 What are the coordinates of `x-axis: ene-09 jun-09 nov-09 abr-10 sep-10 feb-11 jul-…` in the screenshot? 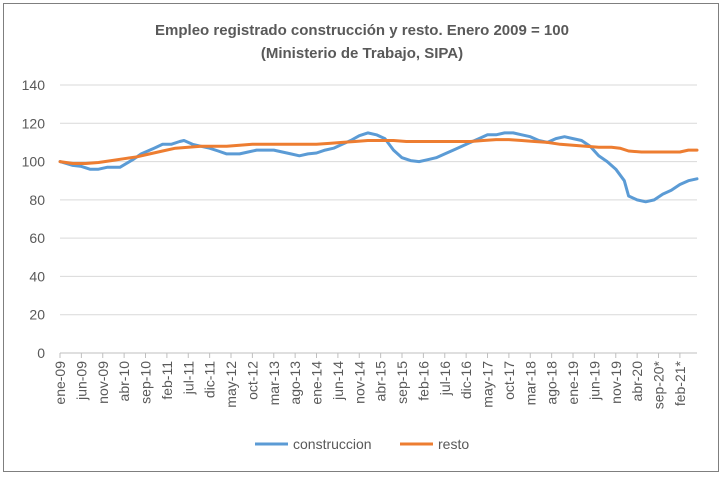 It's located at (374, 380).